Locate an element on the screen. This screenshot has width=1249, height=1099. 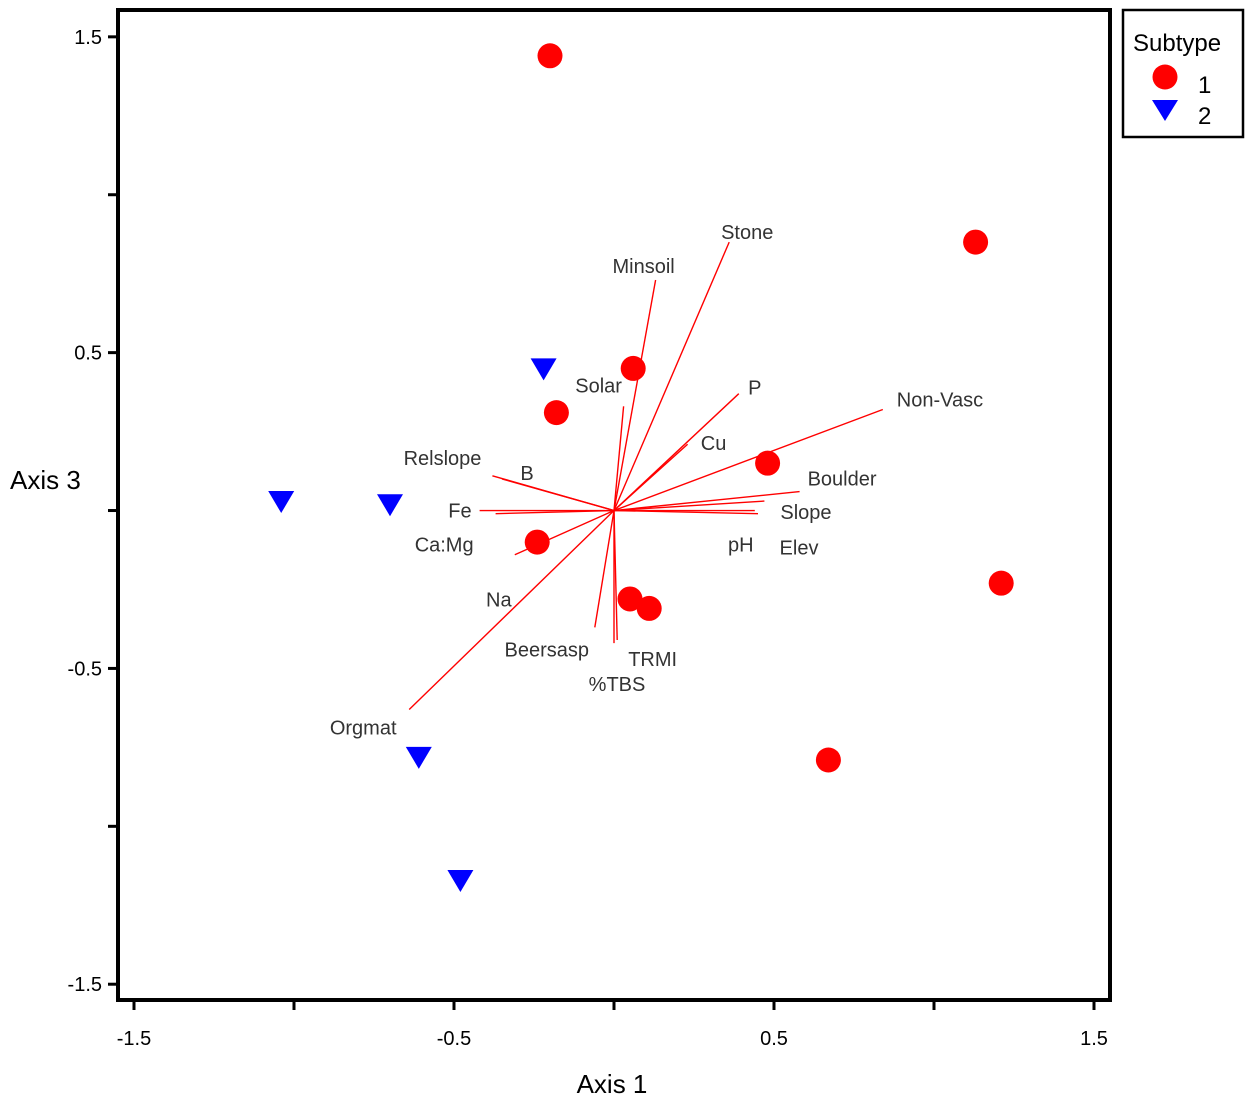
vector-line-solar is located at coordinates (619, 458).